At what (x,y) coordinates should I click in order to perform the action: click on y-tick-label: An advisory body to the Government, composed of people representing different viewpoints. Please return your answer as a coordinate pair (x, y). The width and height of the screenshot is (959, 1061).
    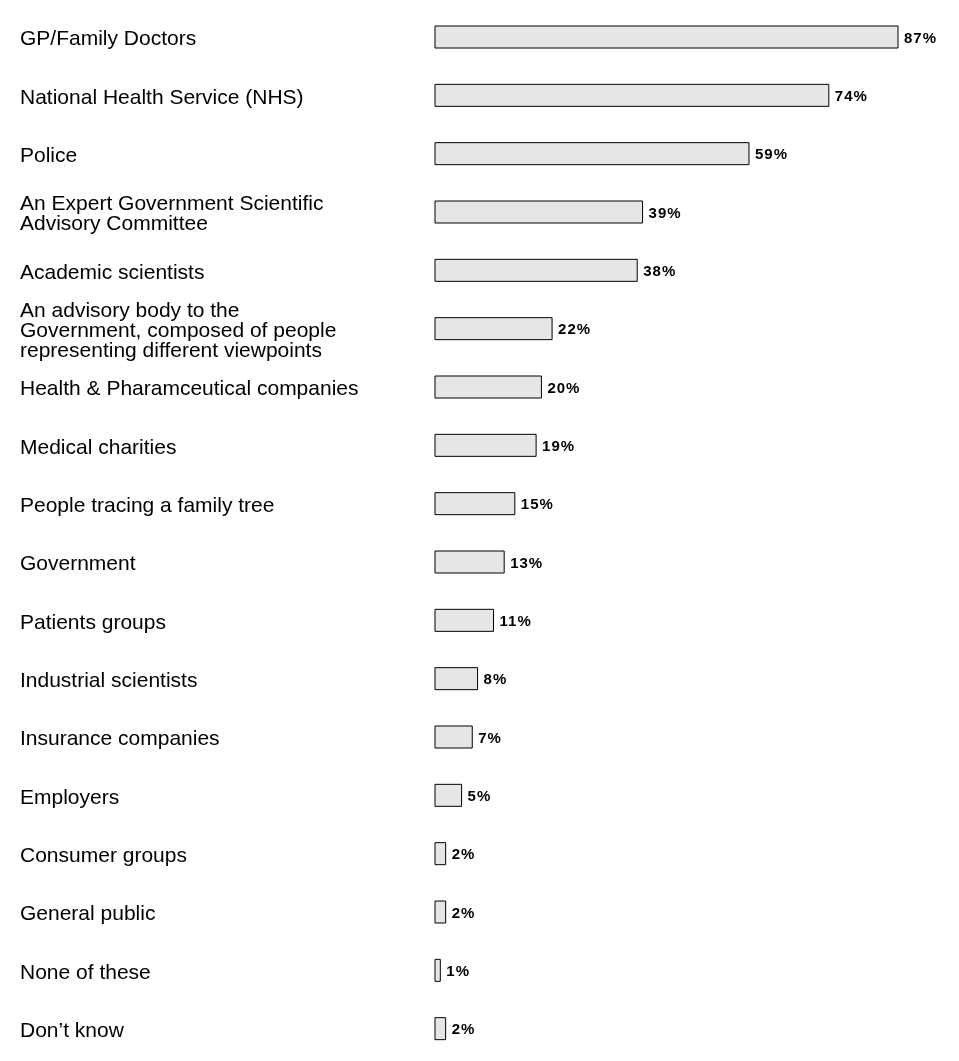
    Looking at the image, I should click on (178, 329).